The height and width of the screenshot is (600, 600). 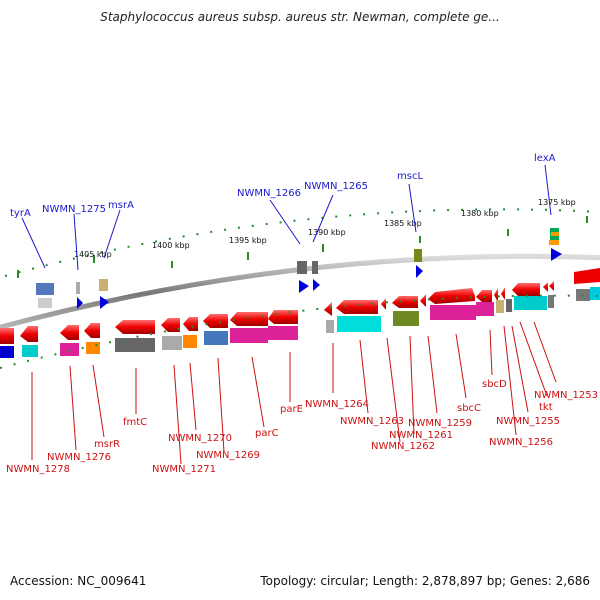 I want to click on gene-label-bottom: tkt, so click(x=546, y=407).